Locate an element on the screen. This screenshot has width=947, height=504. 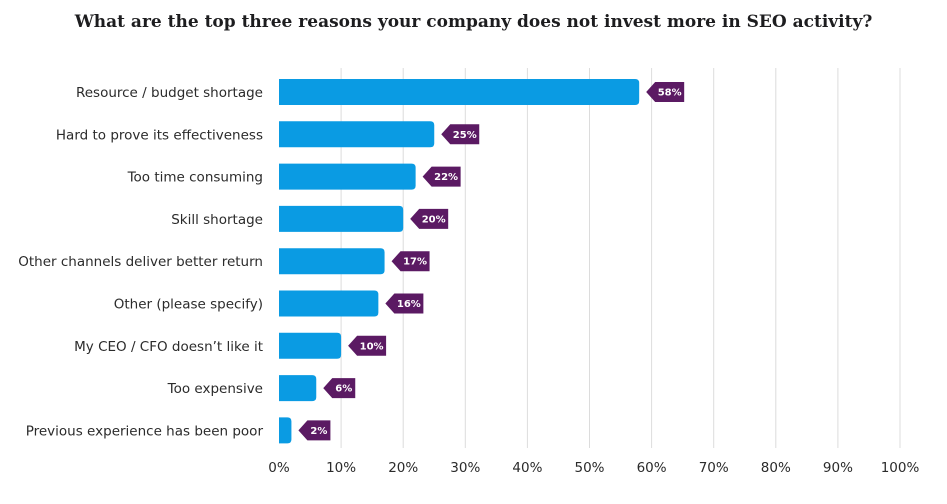
x-tick-label: 30% is located at coordinates (465, 468).